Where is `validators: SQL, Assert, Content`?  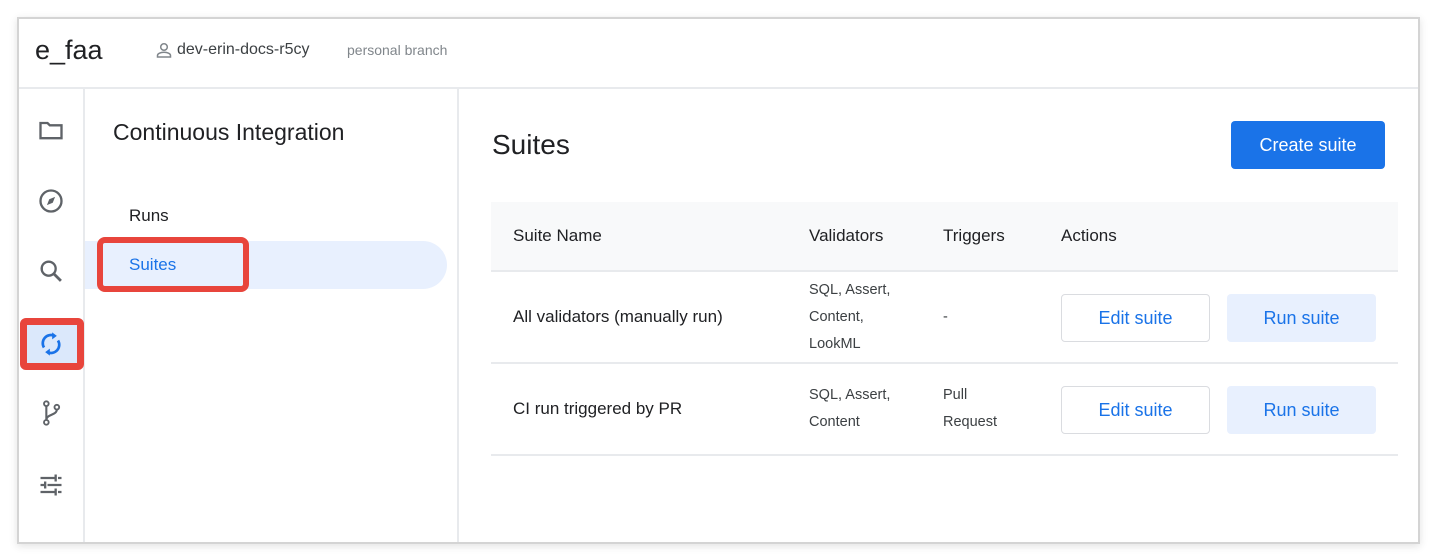 validators: SQL, Assert, Content is located at coordinates (849, 409).